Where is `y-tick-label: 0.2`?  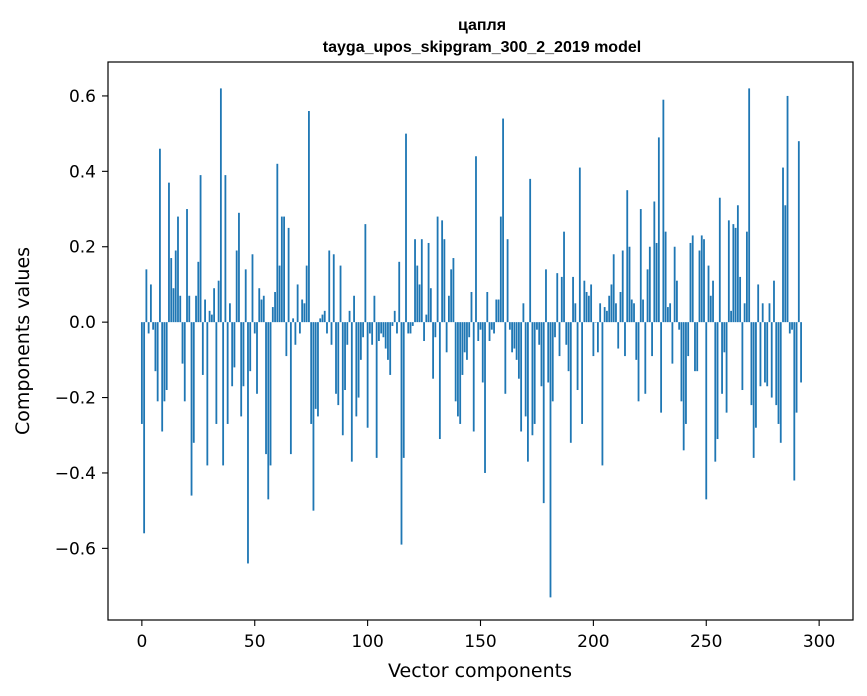 y-tick-label: 0.2 is located at coordinates (82, 248).